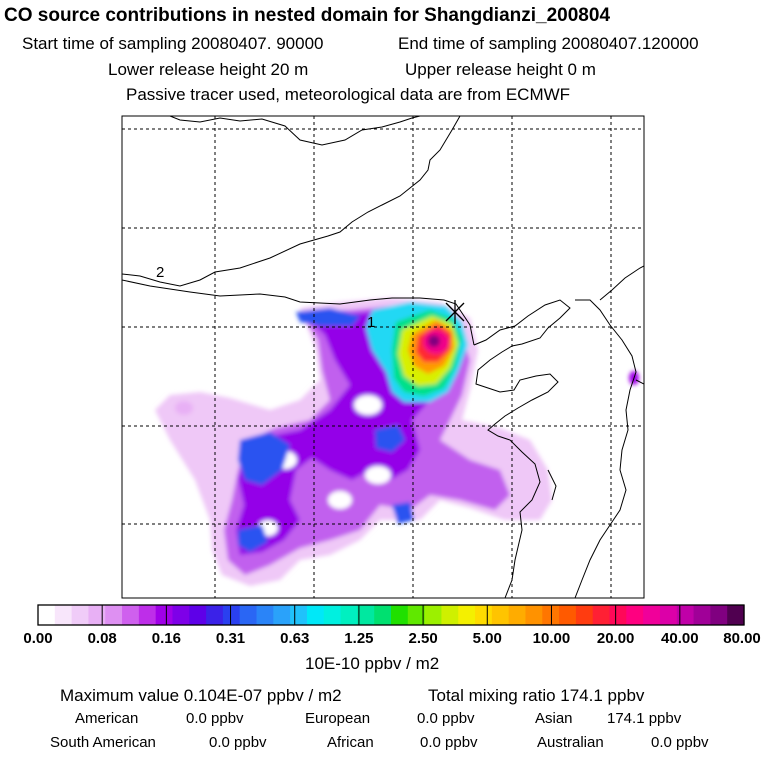 The width and height of the screenshot is (768, 768). I want to click on colorbar-tick-label: 40.00, so click(680, 638).